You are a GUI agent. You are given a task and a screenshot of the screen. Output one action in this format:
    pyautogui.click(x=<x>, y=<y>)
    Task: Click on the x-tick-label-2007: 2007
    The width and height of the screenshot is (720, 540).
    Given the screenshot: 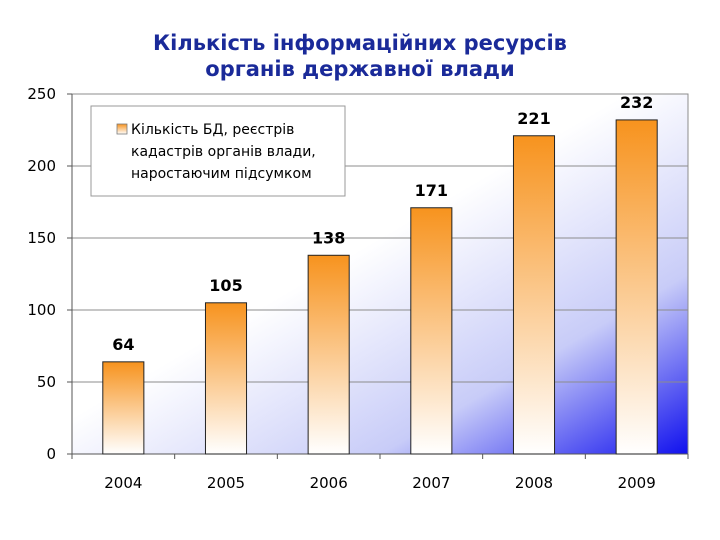 What is the action you would take?
    pyautogui.click(x=431, y=483)
    